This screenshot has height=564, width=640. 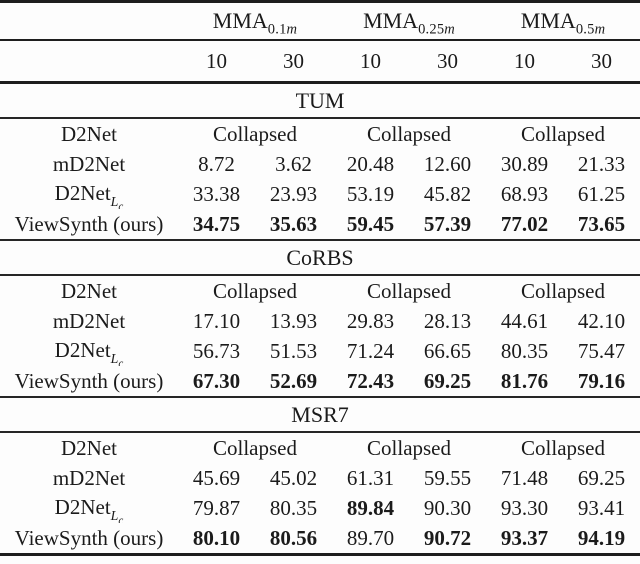 What do you see at coordinates (294, 225) in the screenshot?
I see `metric-value: 35.63` at bounding box center [294, 225].